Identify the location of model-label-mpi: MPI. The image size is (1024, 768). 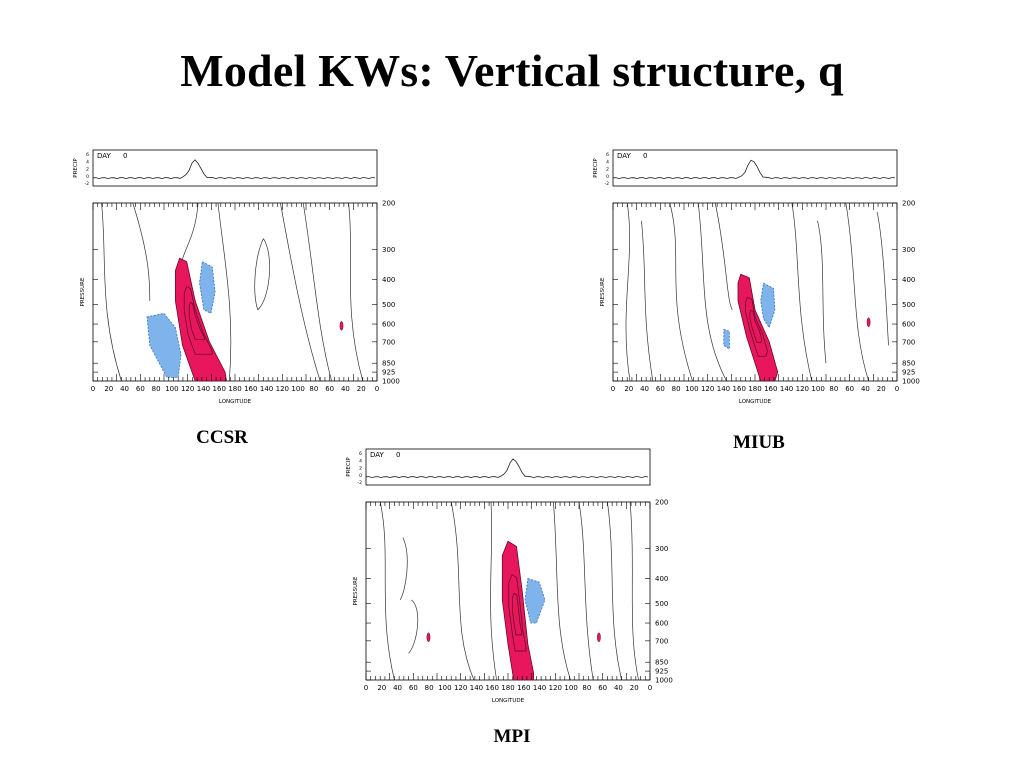
(512, 736).